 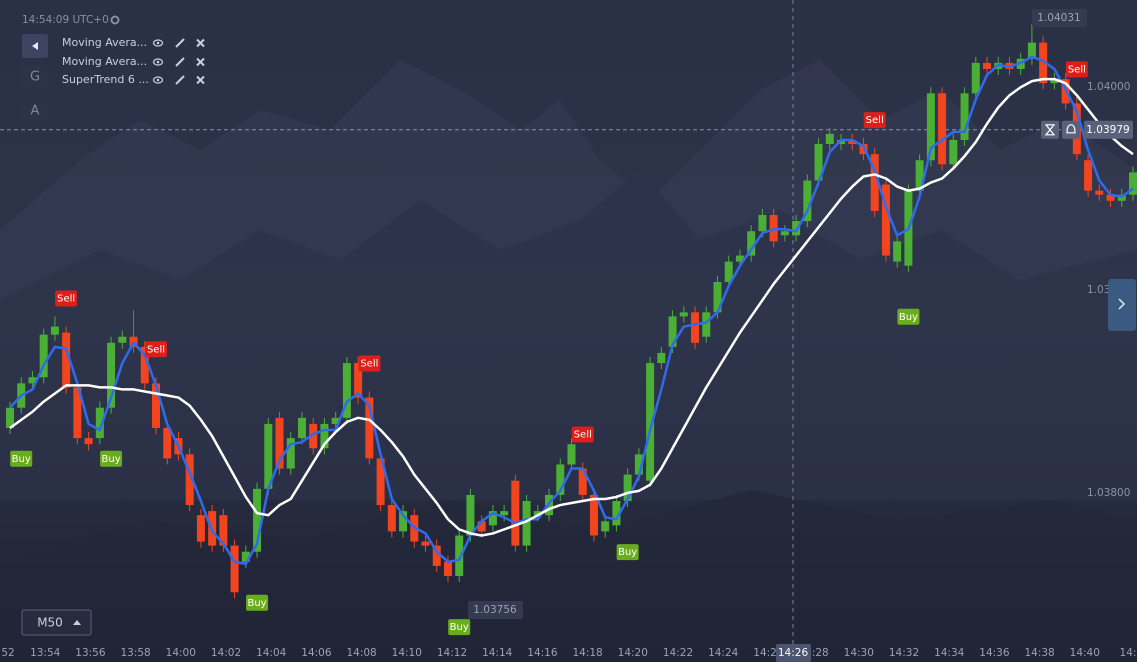 I want to click on timeframe-button, so click(x=56, y=622).